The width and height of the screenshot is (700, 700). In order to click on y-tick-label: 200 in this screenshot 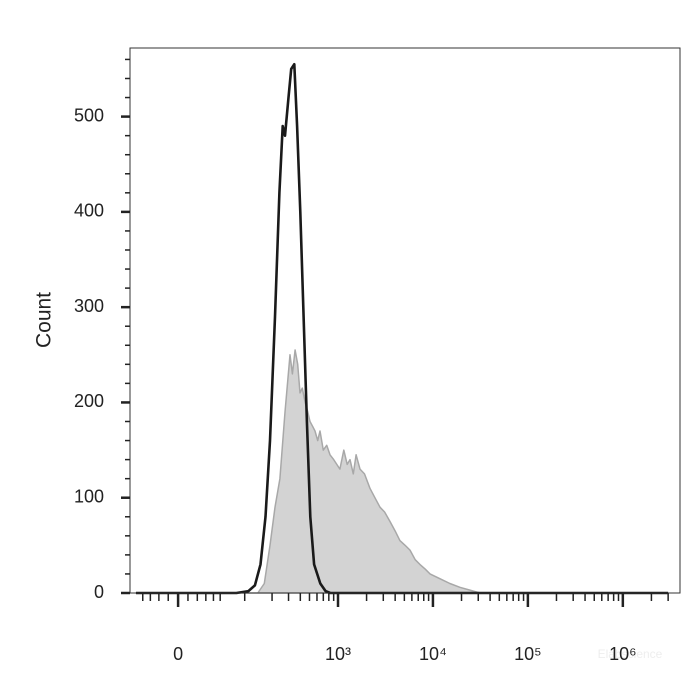, I will do `click(89, 401)`.